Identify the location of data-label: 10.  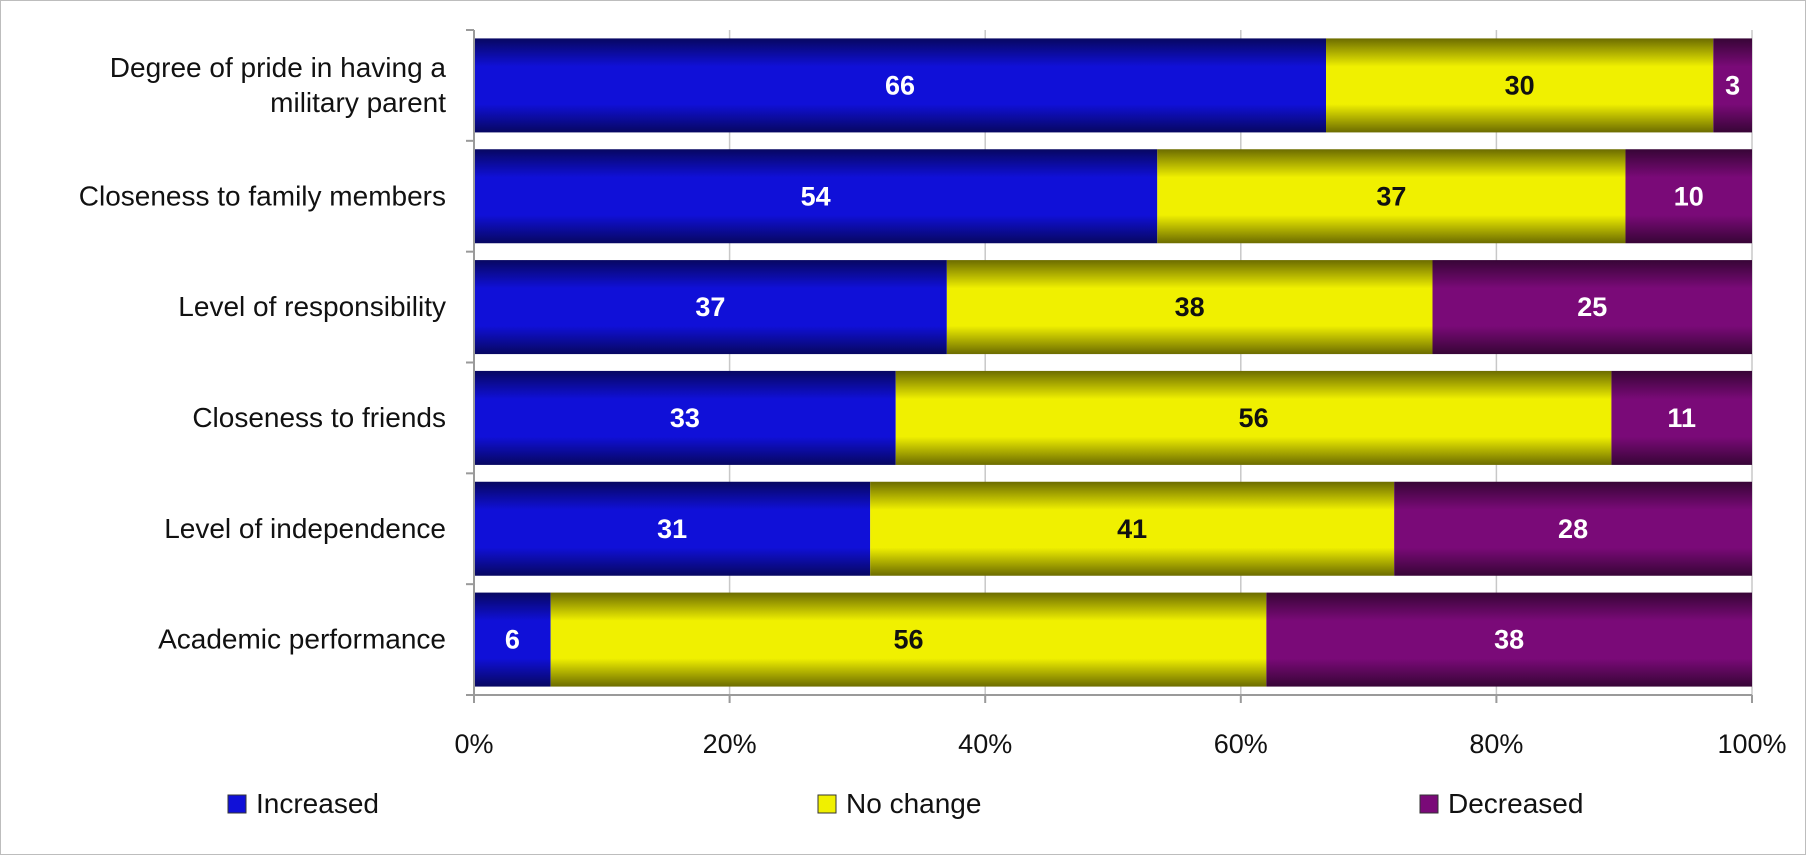
(1689, 196).